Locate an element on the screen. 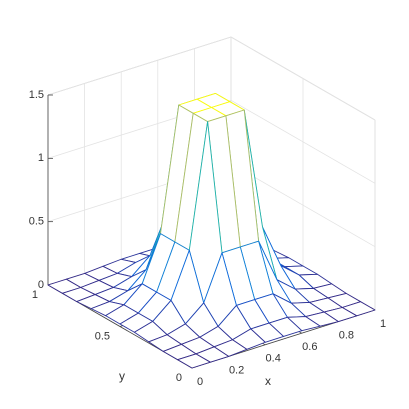 The height and width of the screenshot is (409, 409). y-tick-label: 1 is located at coordinates (35, 295).